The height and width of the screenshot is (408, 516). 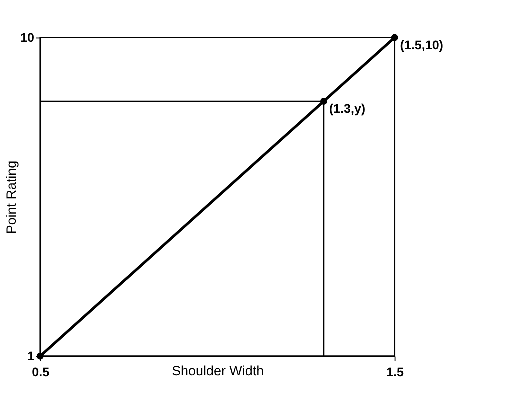 What do you see at coordinates (41, 373) in the screenshot?
I see `x-tick-label: 0.5` at bounding box center [41, 373].